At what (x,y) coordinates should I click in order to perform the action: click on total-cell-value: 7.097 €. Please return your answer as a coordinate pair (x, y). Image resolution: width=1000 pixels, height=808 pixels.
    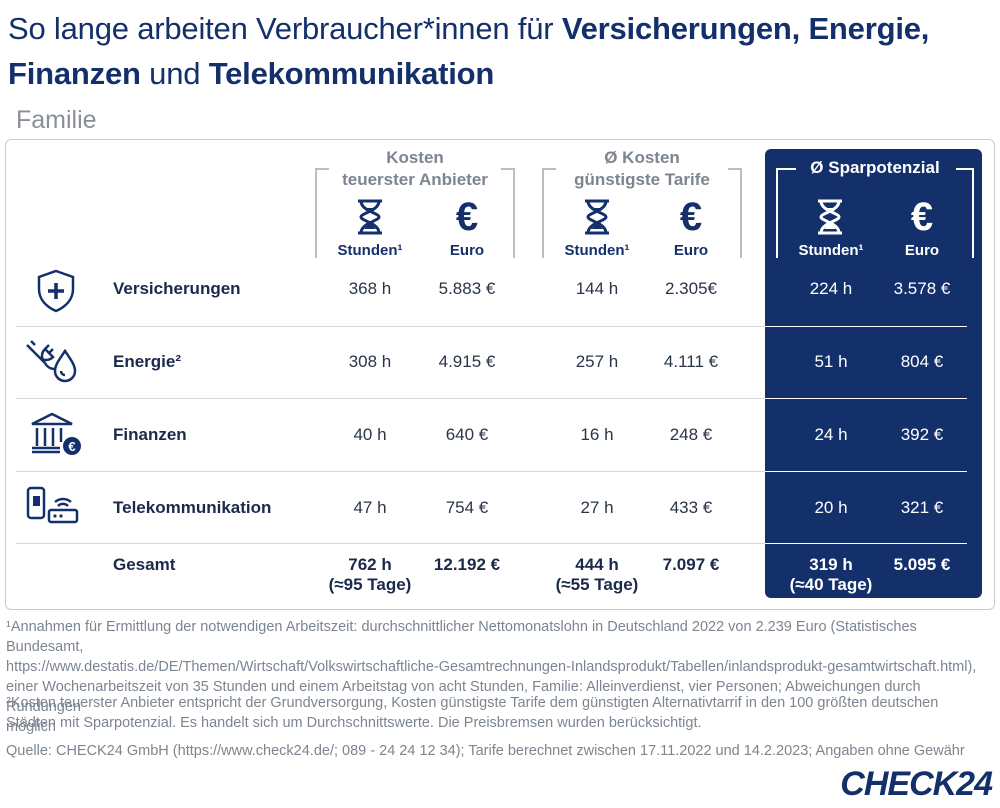
    Looking at the image, I should click on (691, 564).